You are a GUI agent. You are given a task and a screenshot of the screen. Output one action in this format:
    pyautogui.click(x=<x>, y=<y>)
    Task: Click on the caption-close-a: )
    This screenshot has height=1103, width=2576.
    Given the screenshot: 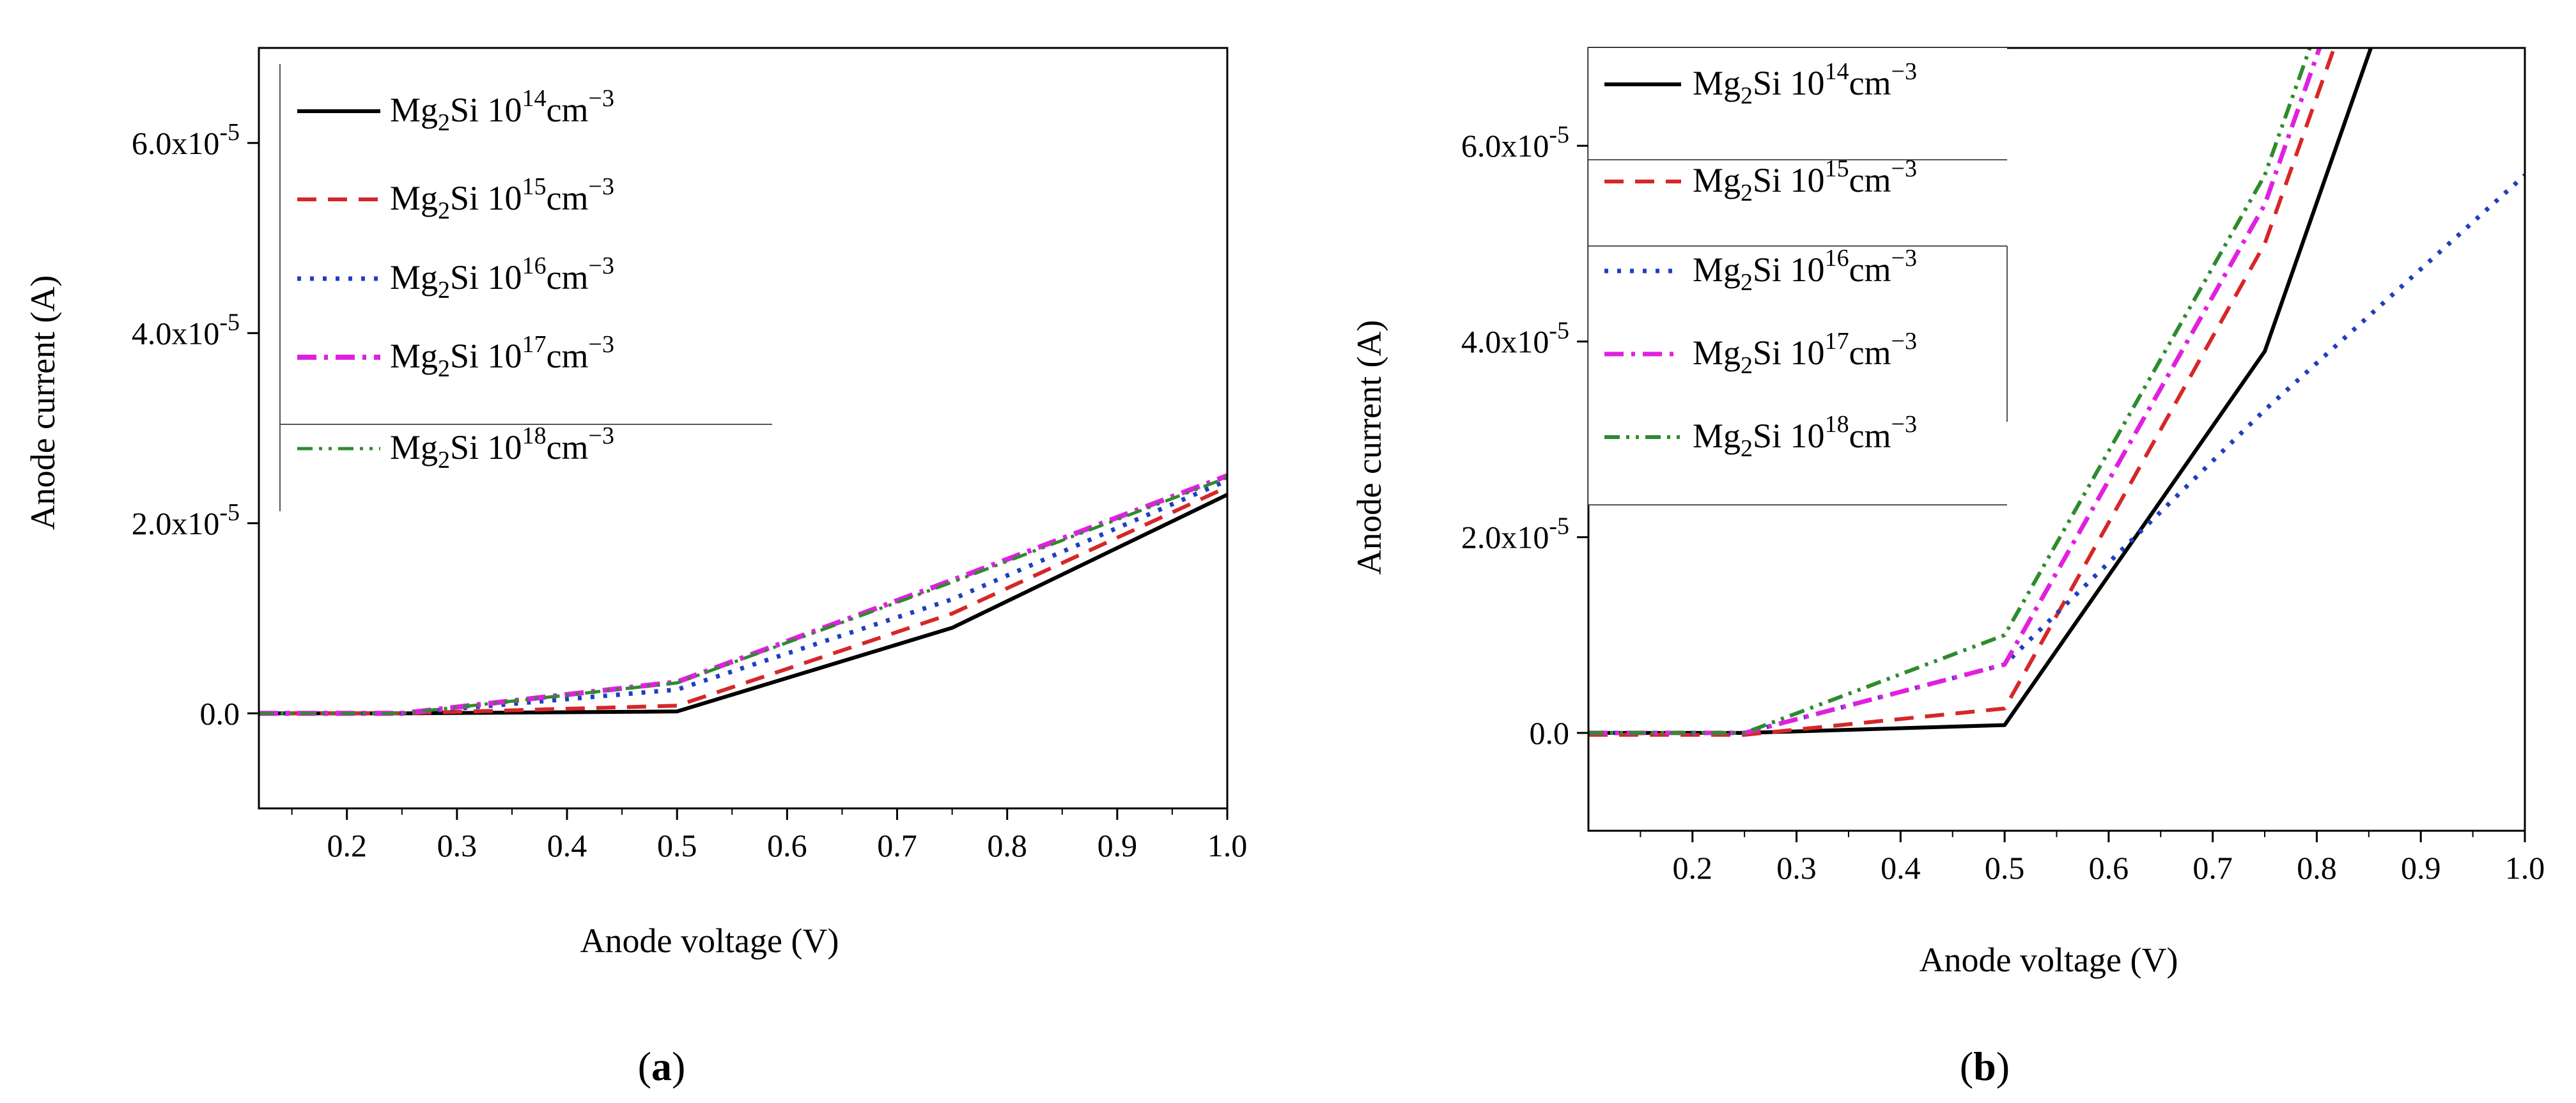 What is the action you would take?
    pyautogui.click(x=679, y=1066)
    